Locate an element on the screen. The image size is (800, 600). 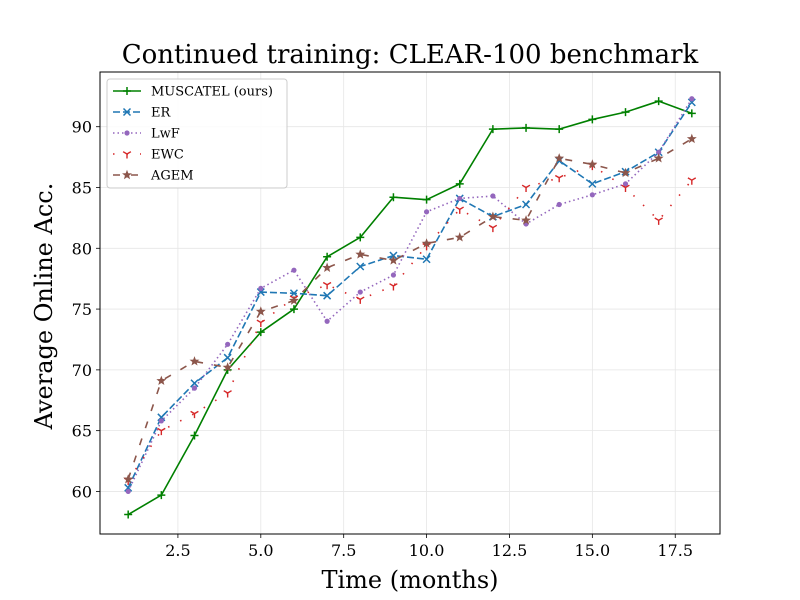
x-tick-label: 12.5 is located at coordinates (510, 550).